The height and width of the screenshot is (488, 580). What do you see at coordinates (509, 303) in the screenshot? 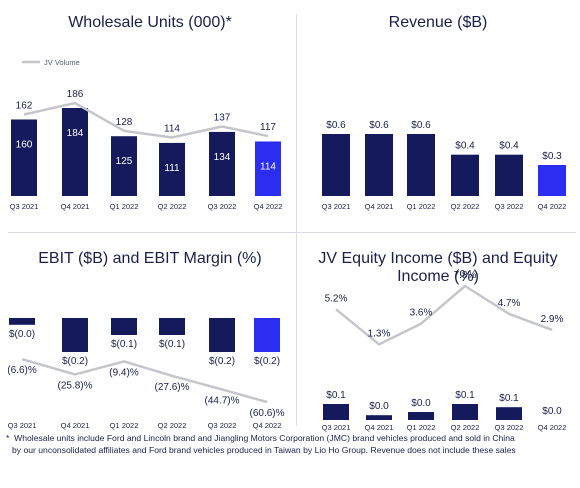
I see `line-value-label: 4.7%` at bounding box center [509, 303].